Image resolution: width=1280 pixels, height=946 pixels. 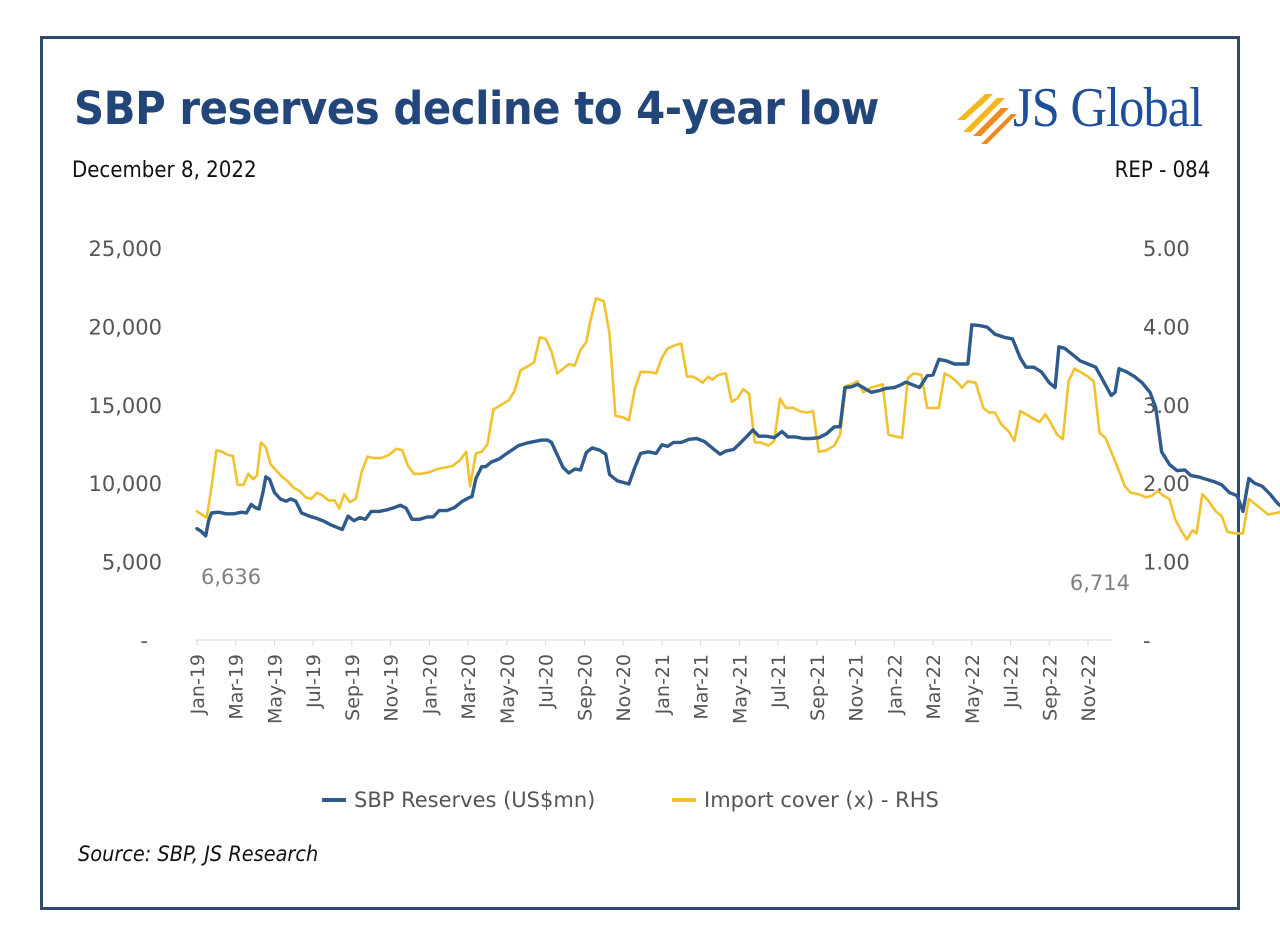 What do you see at coordinates (1147, 641) in the screenshot?
I see `y-right-tick-label: -` at bounding box center [1147, 641].